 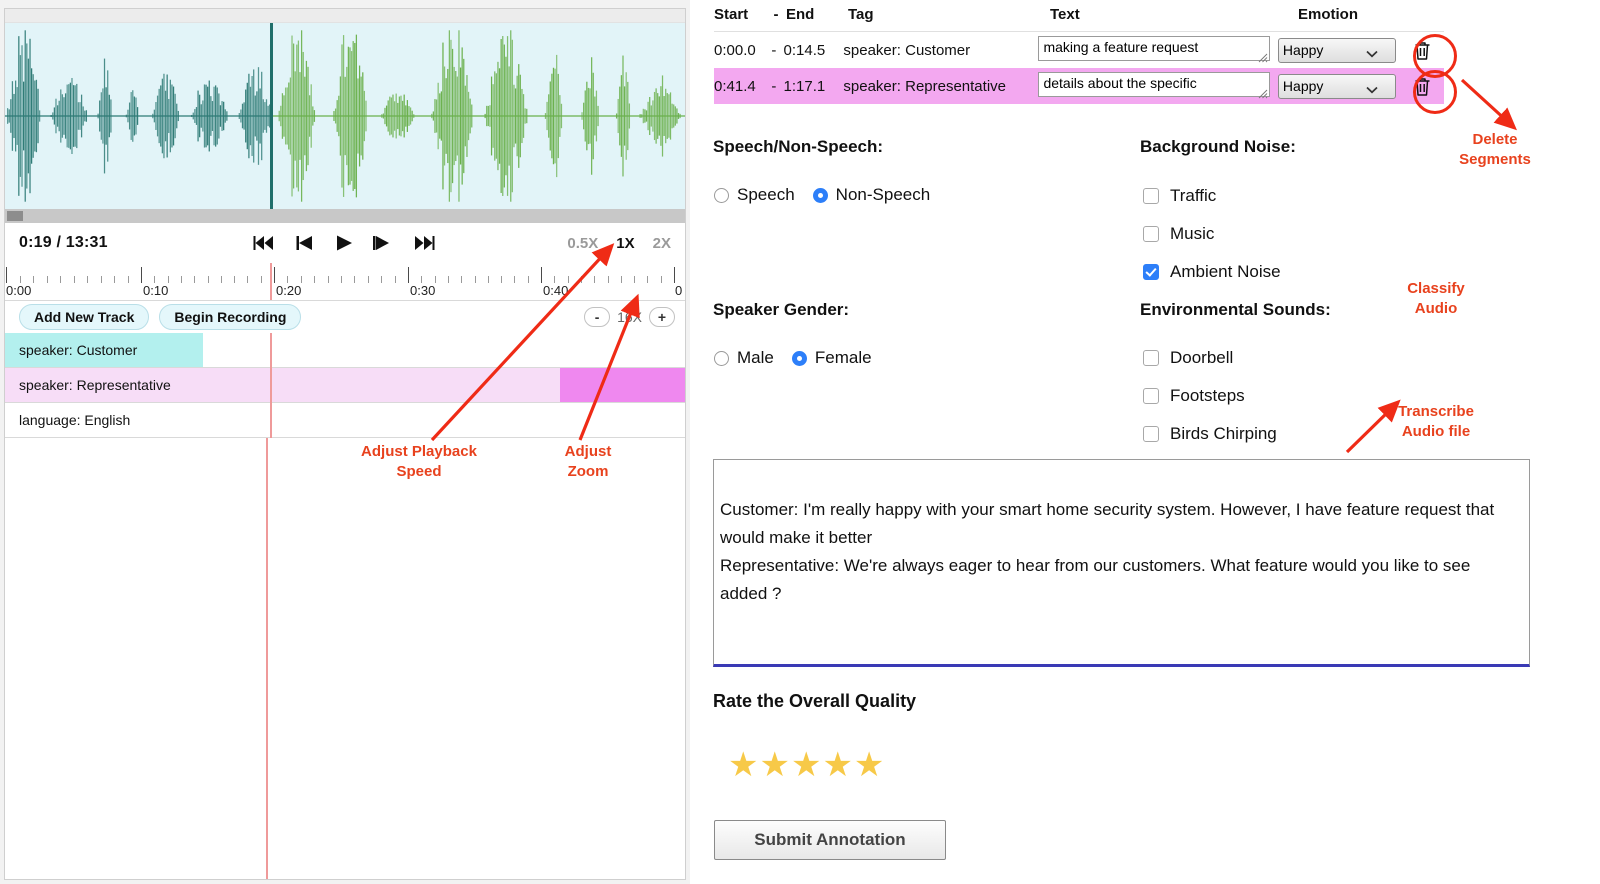 What do you see at coordinates (345, 420) in the screenshot?
I see `track-row: language: English` at bounding box center [345, 420].